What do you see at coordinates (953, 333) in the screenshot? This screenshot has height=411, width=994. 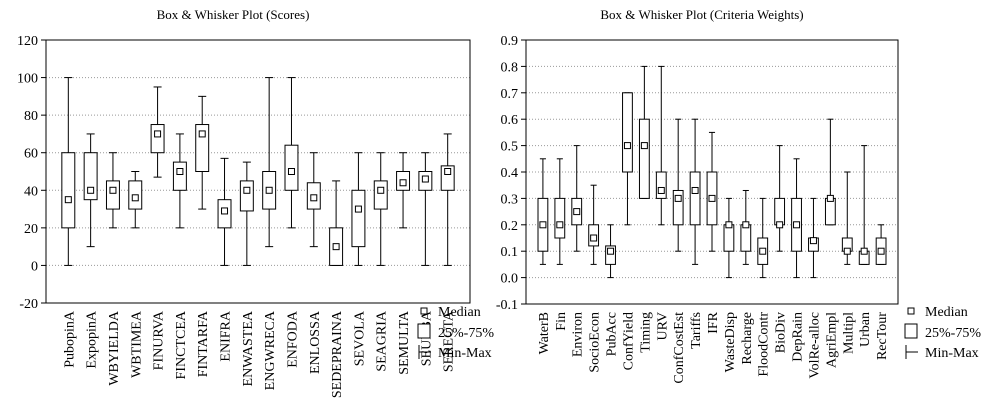 I see `legend-label: 25%-75%` at bounding box center [953, 333].